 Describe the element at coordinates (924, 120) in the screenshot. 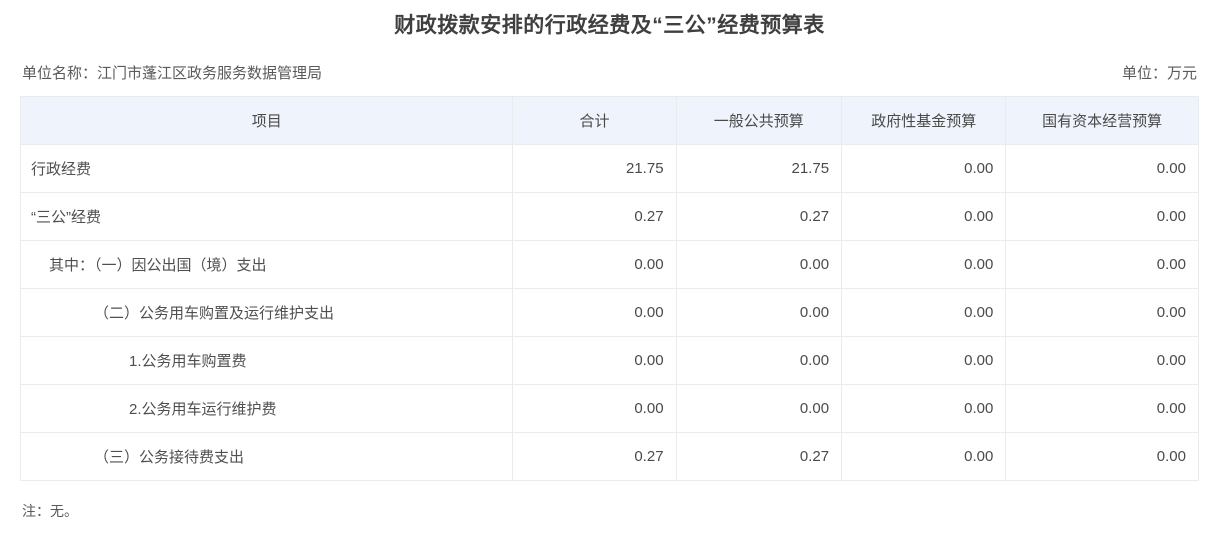

I see `column-header-gov-fund-budget: 政府性基金预算` at that location.